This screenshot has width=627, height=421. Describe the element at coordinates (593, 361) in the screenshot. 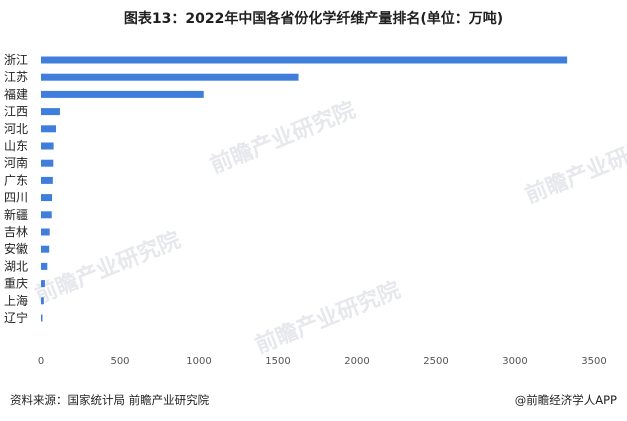

I see `x-tick-label: 3500` at that location.